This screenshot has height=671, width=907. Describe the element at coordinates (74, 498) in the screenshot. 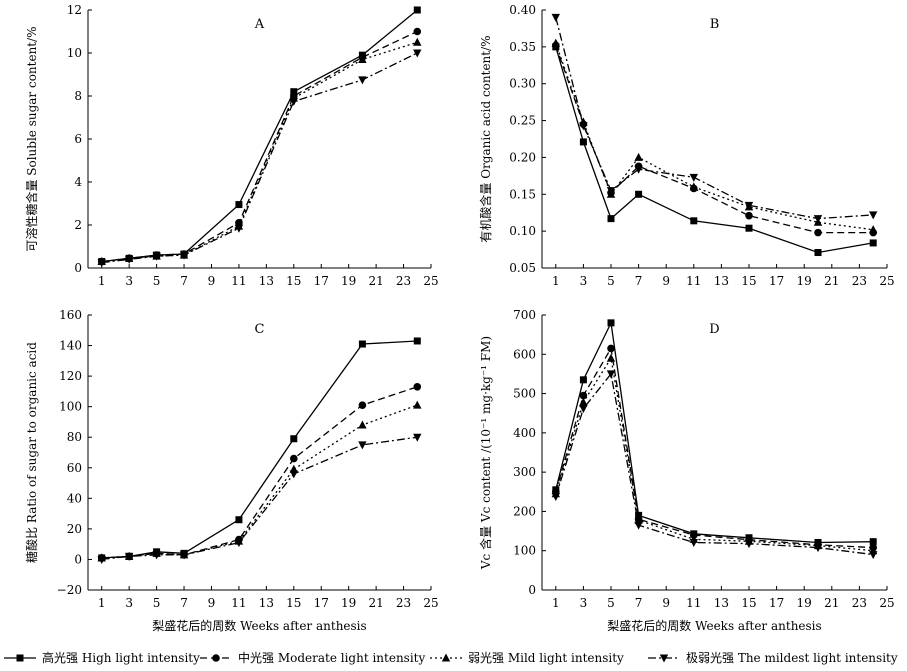

I see `y-tick-label: 40` at that location.